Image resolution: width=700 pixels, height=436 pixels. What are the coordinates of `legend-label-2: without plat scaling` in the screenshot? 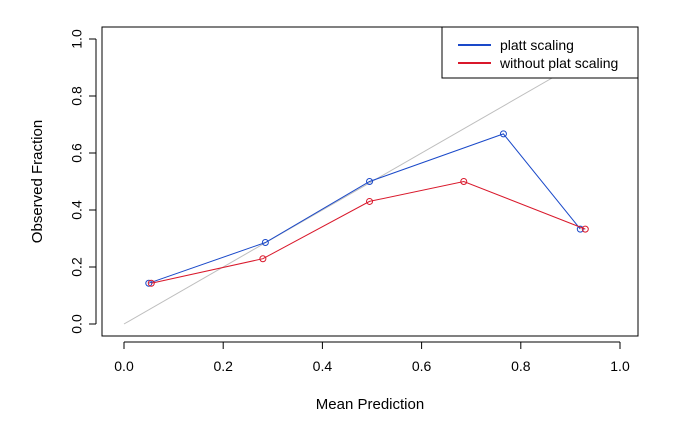 It's located at (558, 63).